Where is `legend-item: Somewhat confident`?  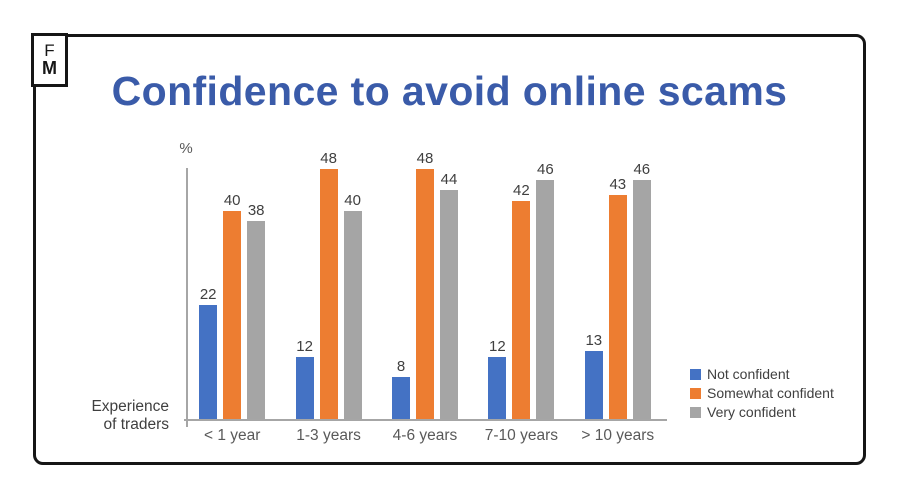 legend-item: Somewhat confident is located at coordinates (762, 393).